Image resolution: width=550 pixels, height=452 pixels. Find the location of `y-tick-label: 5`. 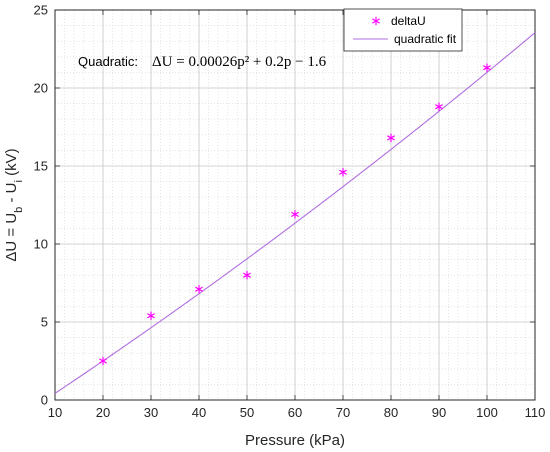

y-tick-label: 5 is located at coordinates (44, 322).